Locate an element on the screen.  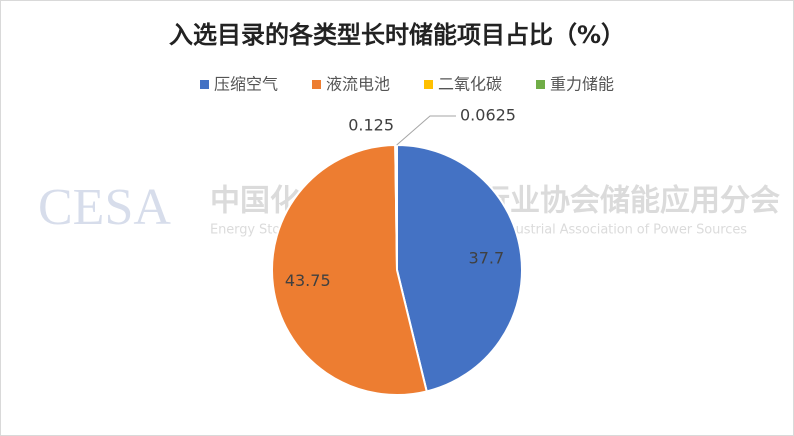
legend-label: 二氧化碳 is located at coordinates (470, 84).